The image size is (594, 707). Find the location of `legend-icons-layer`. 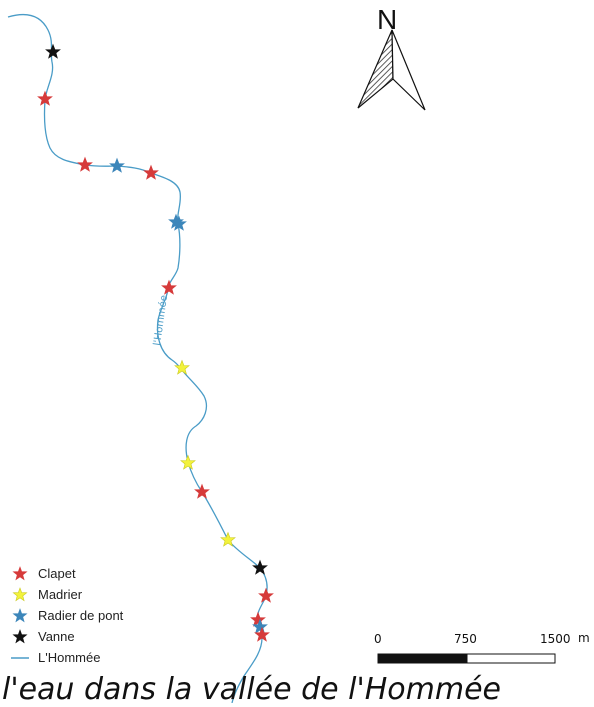

legend-icons-layer is located at coordinates (20, 612).